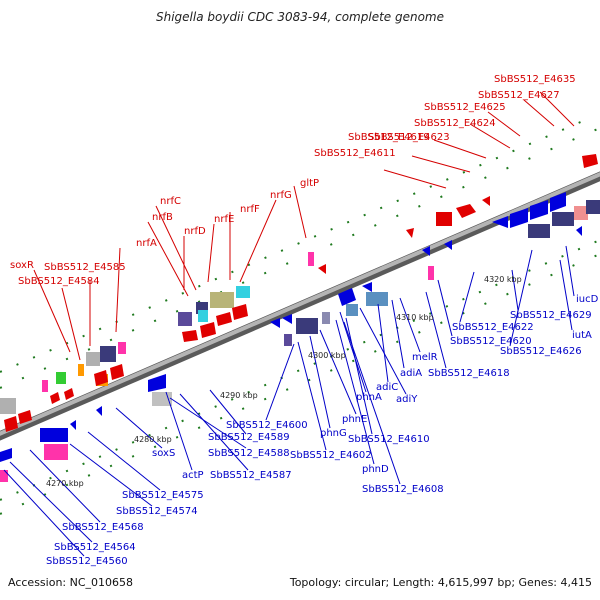 The image size is (600, 600). What do you see at coordinates (389, 439) in the screenshot?
I see `reverse-gene-label: SbBS512_E4610` at bounding box center [389, 439].